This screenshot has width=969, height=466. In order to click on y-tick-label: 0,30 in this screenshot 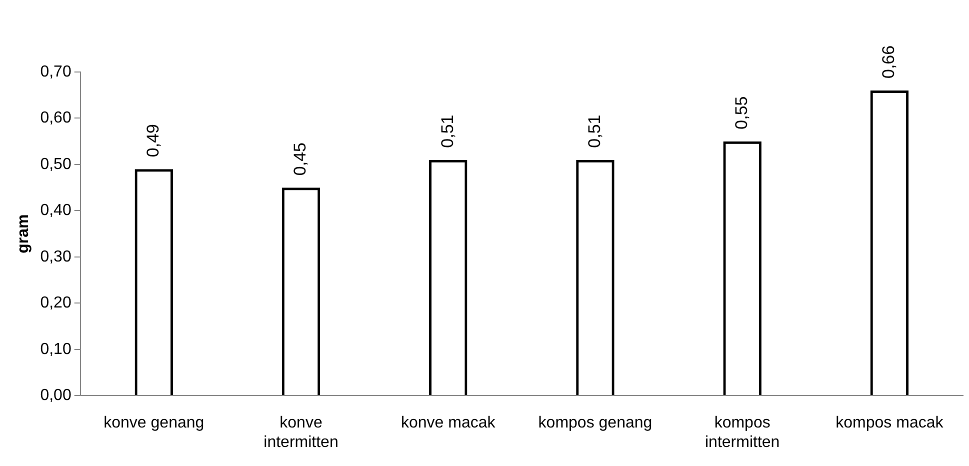, I will do `click(56, 257)`.